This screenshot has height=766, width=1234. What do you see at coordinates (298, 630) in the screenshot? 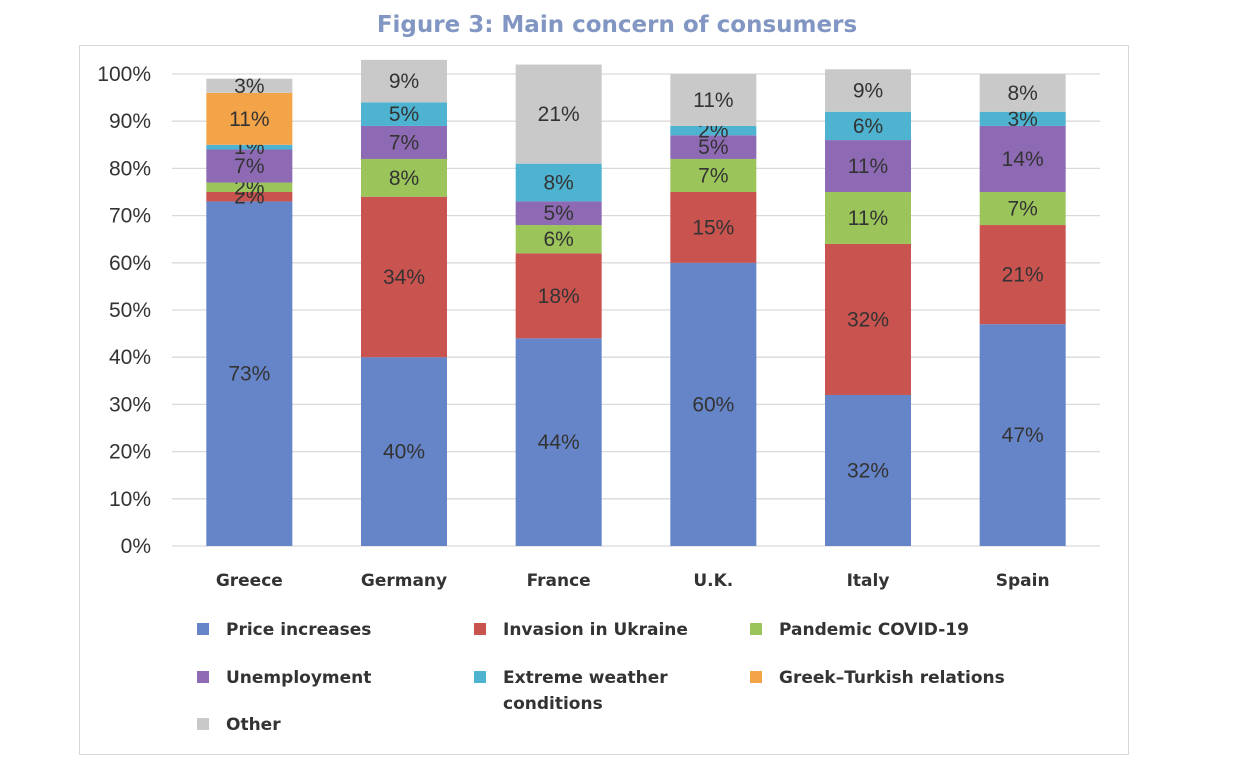
I see `legend-label: Price increases` at bounding box center [298, 630].